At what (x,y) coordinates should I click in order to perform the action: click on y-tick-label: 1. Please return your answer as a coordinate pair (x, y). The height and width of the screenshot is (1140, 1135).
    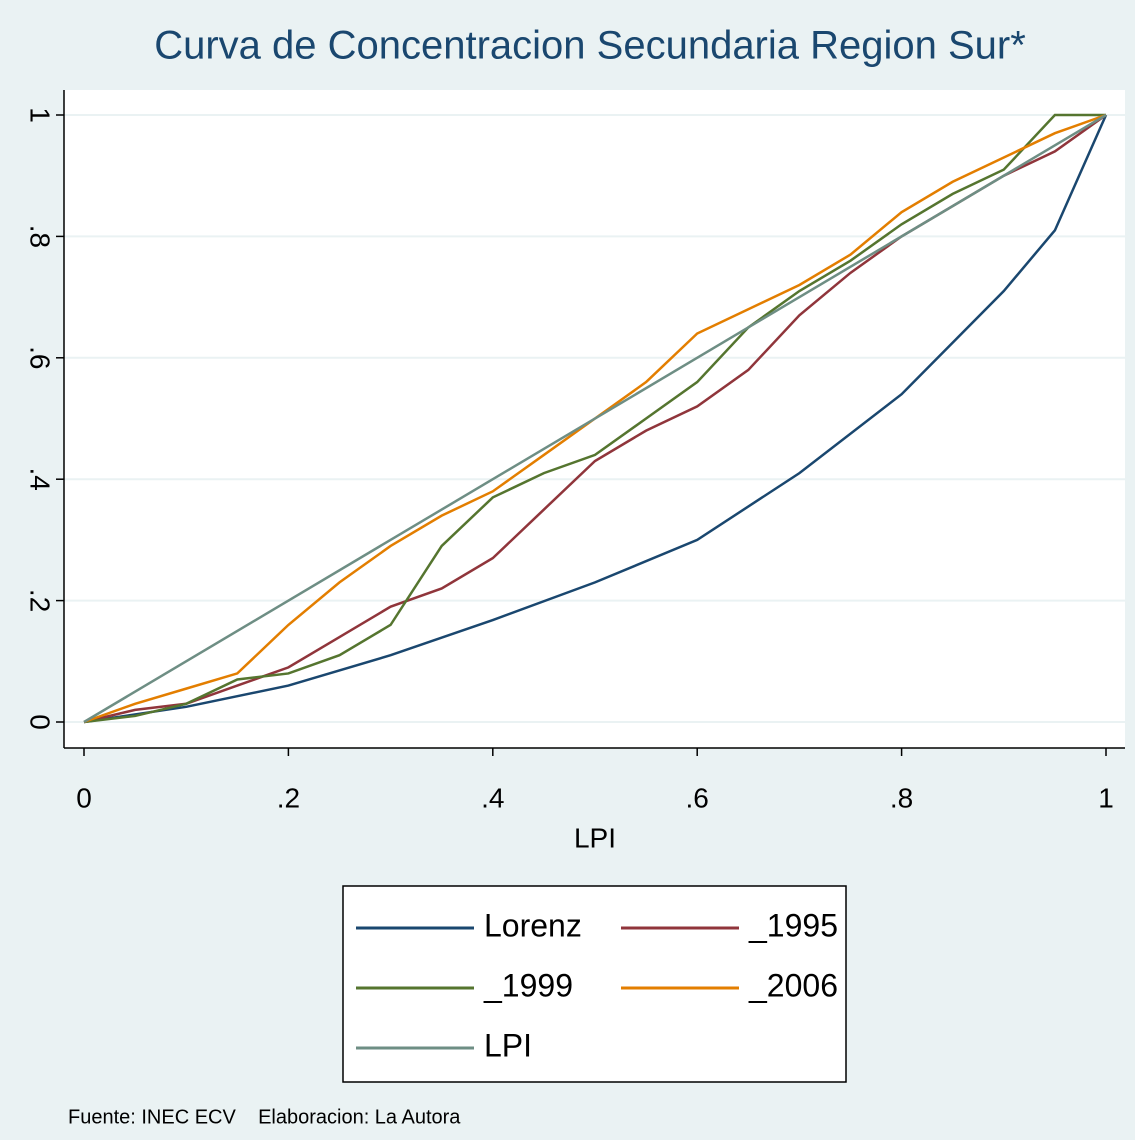
    Looking at the image, I should click on (40, 115).